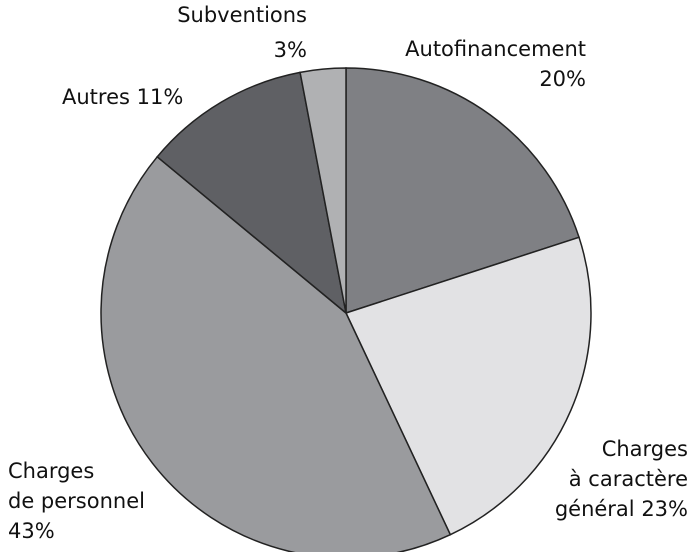  What do you see at coordinates (76, 501) in the screenshot?
I see `label-line: de personnel` at bounding box center [76, 501].